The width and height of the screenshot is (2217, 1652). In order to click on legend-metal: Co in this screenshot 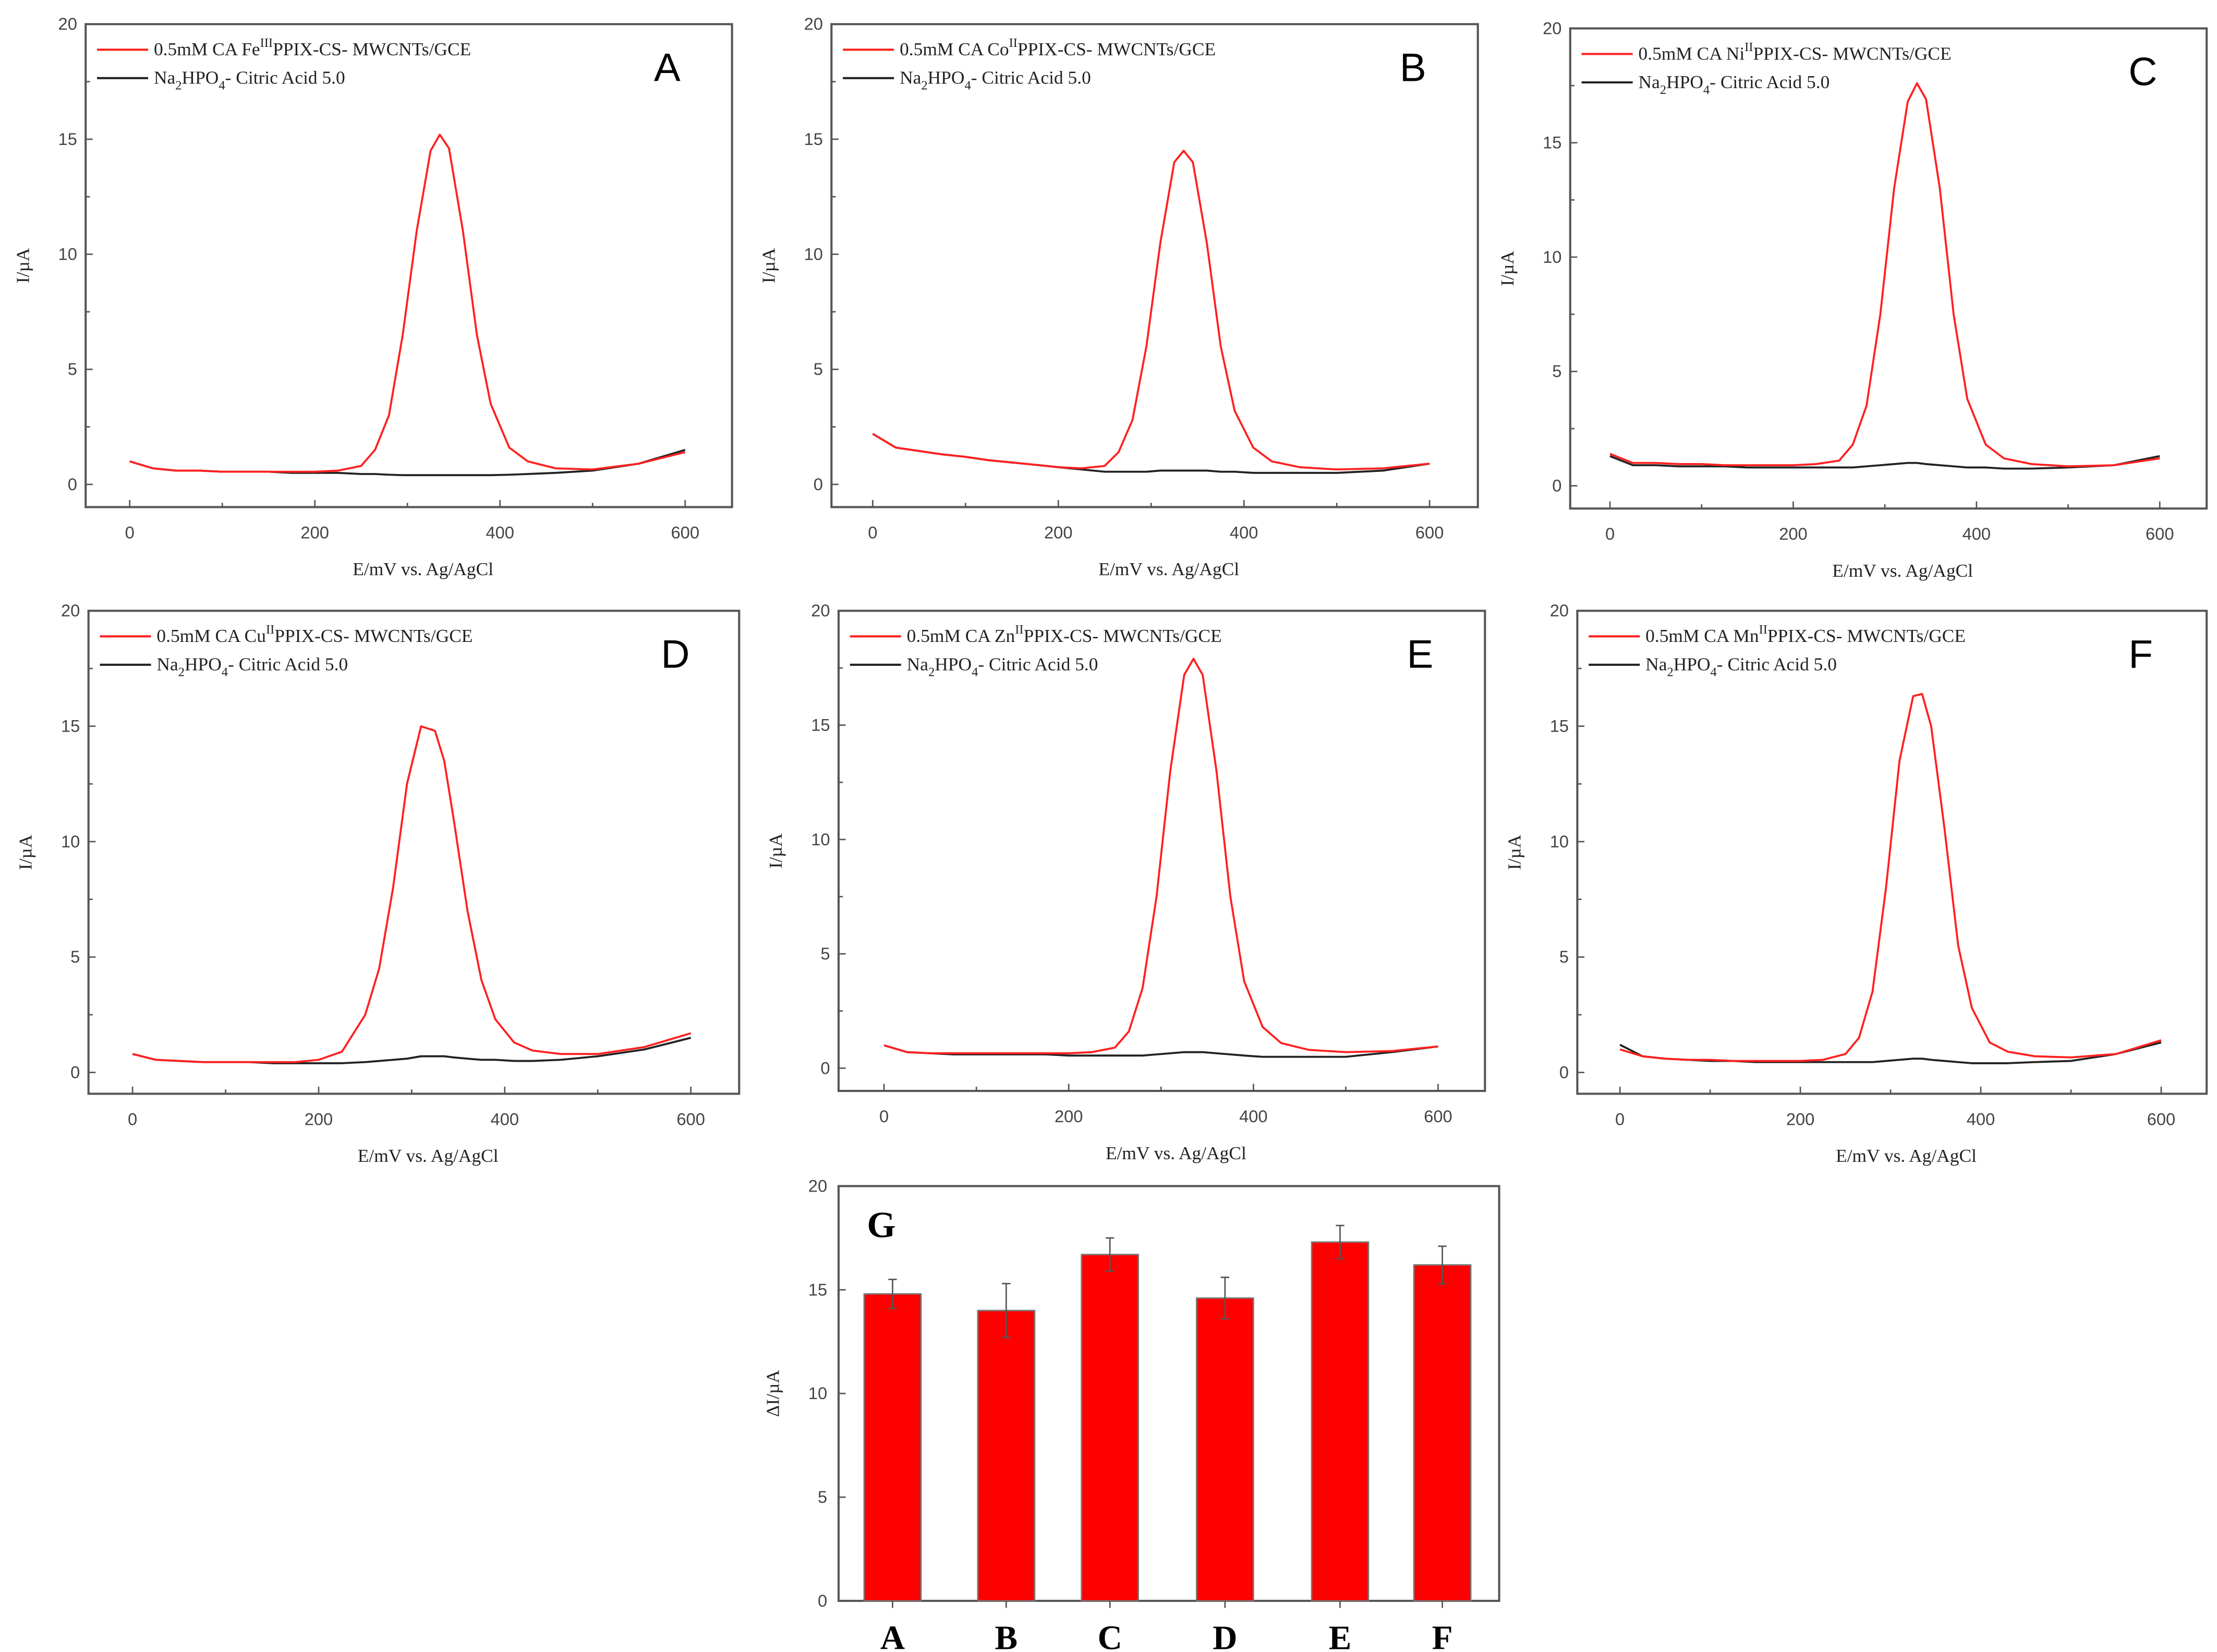, I will do `click(998, 49)`.